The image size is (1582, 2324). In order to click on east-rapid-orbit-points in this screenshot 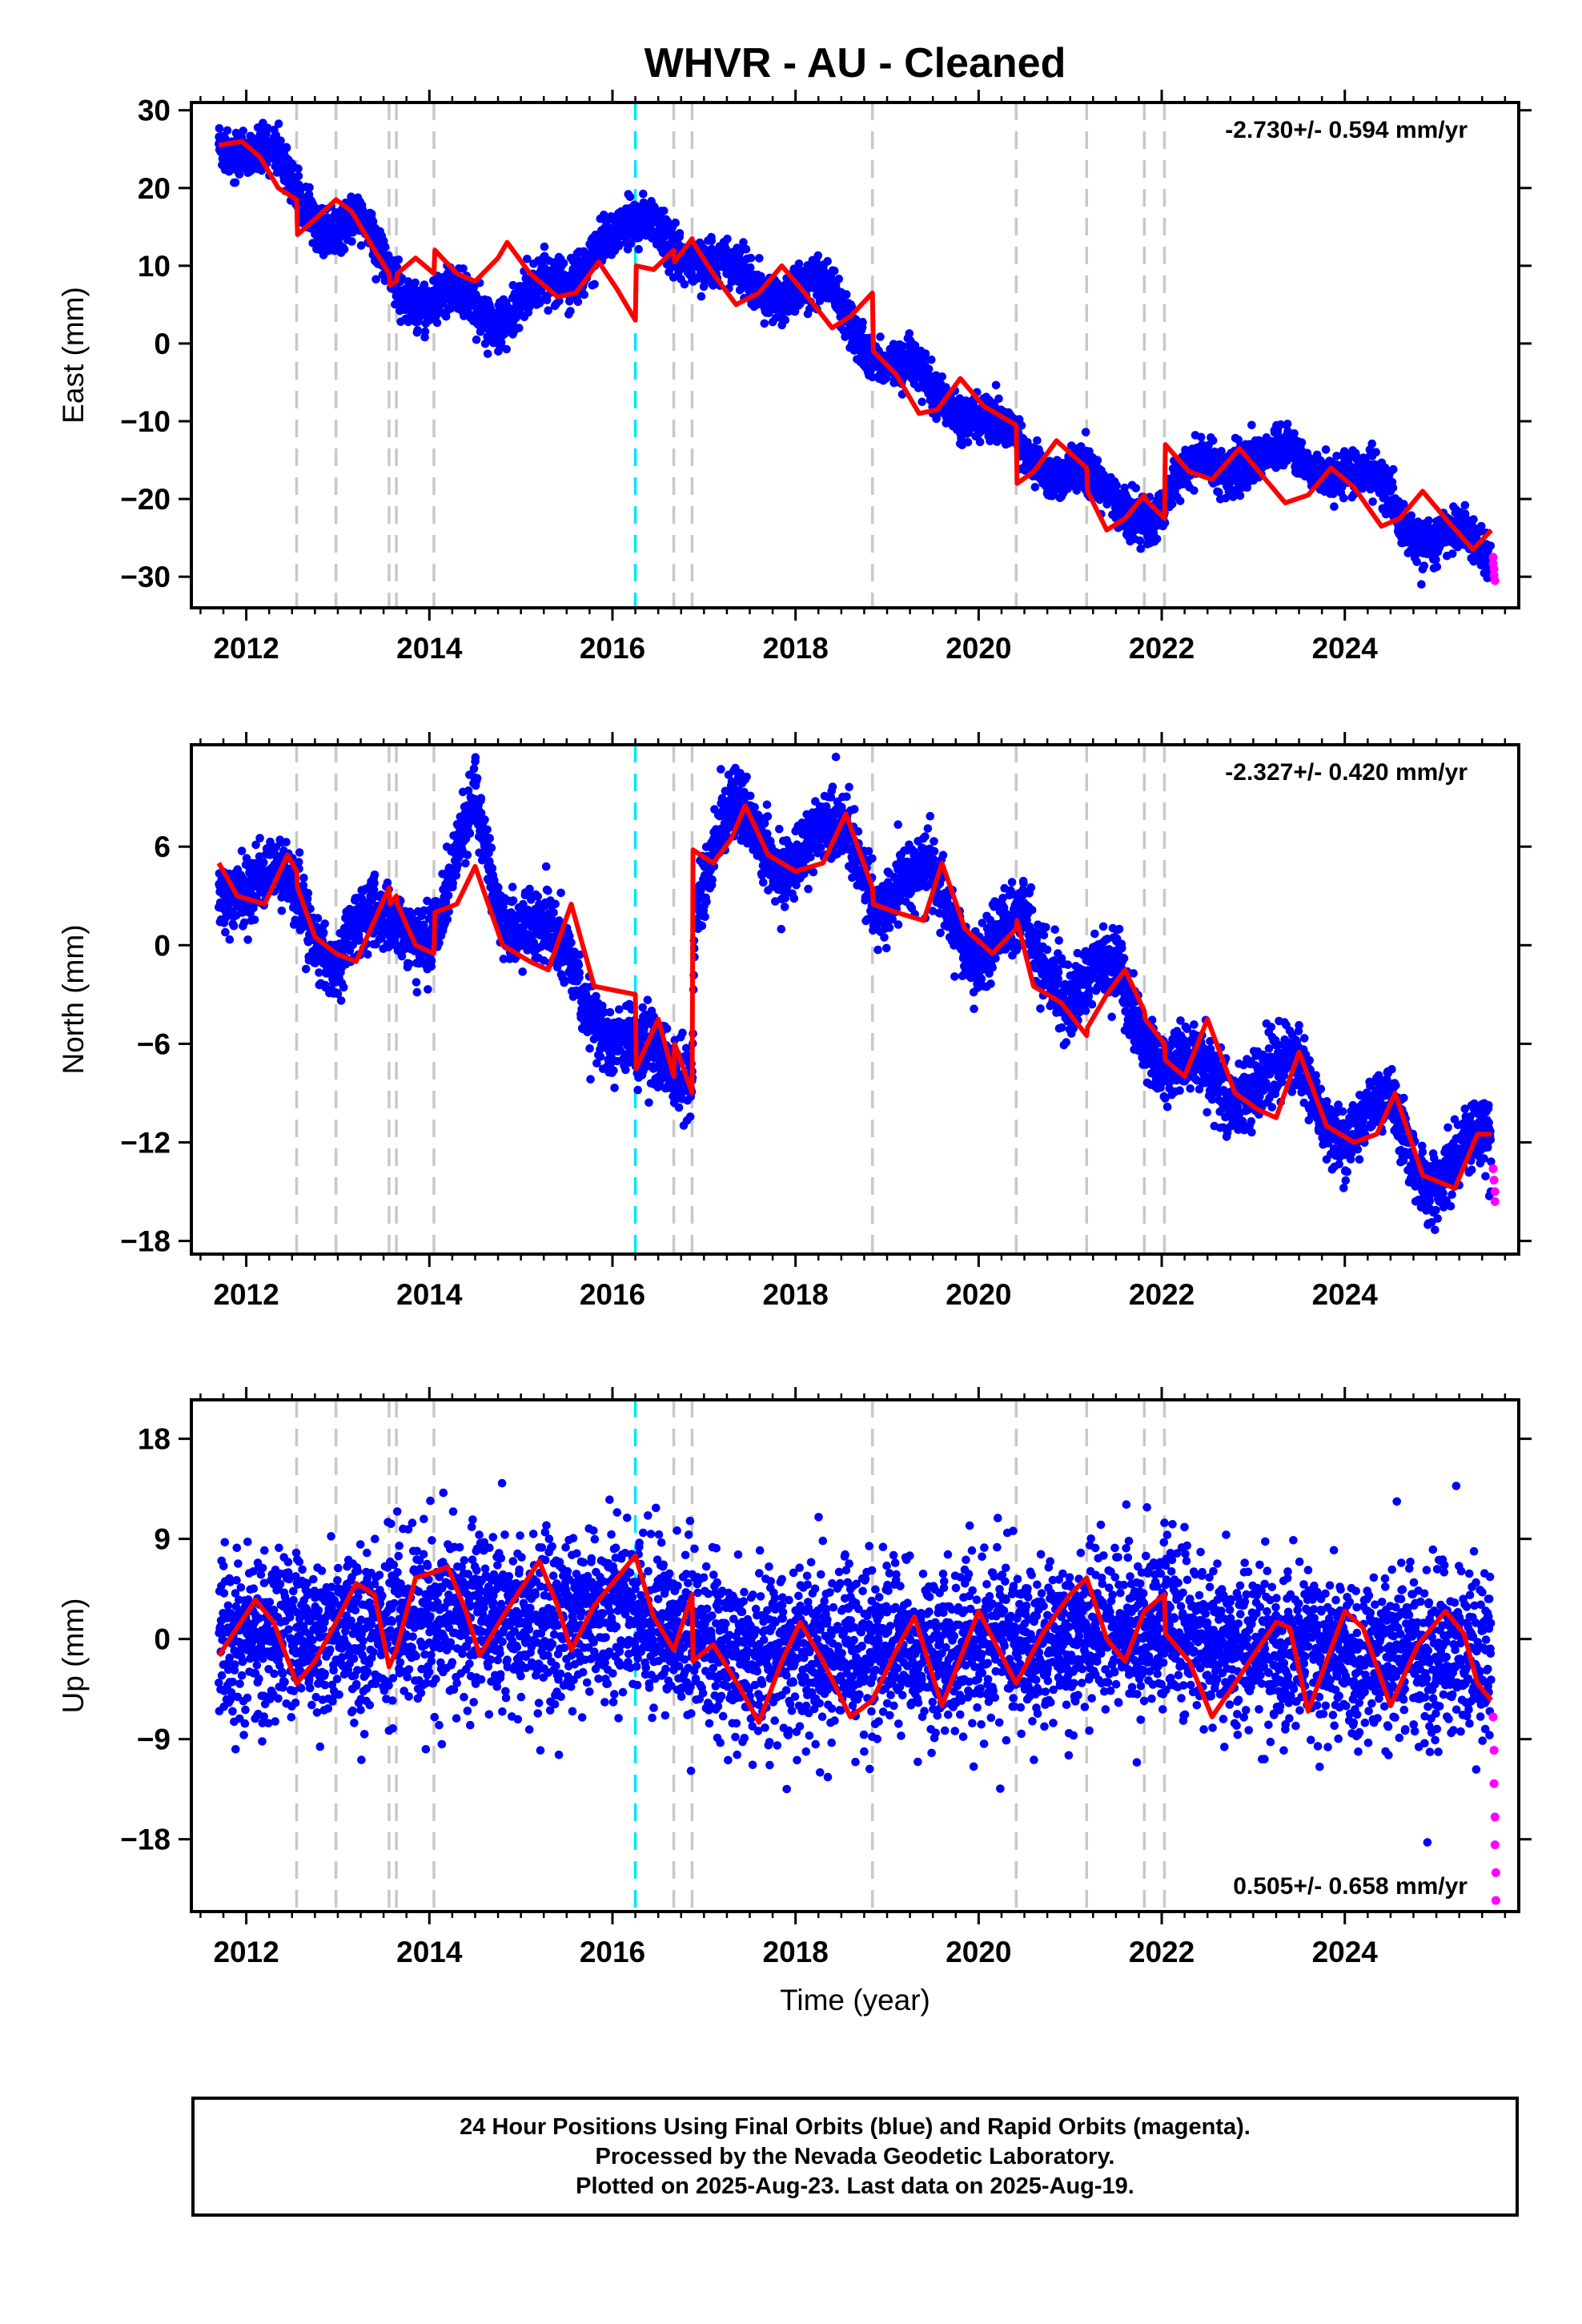, I will do `click(1494, 569)`.